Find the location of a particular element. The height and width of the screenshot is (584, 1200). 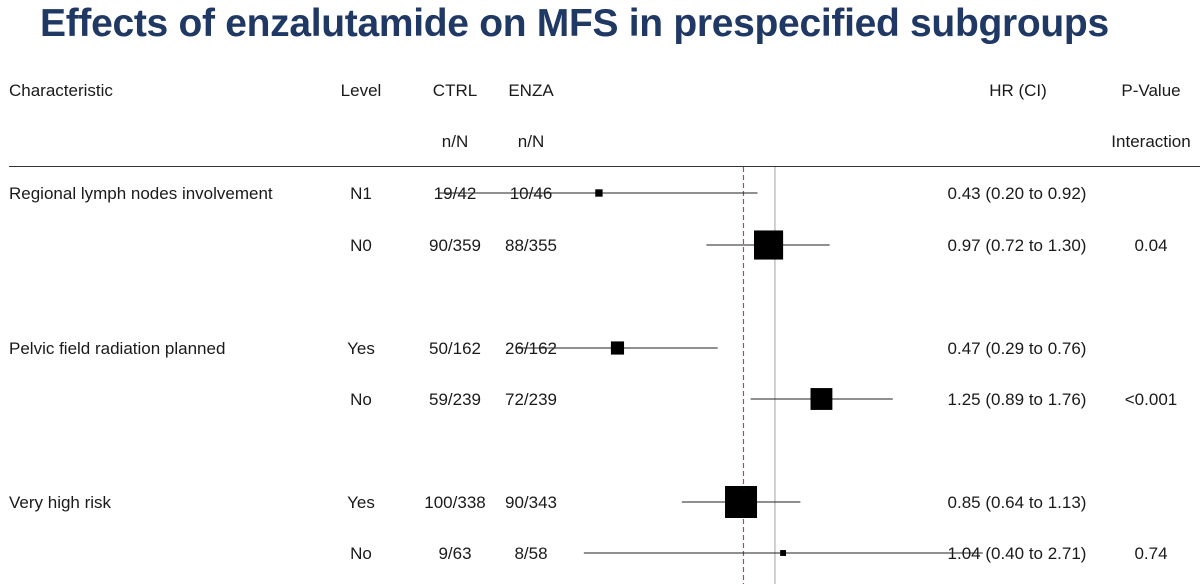

row-ctrl-count: 9/63 is located at coordinates (455, 553).